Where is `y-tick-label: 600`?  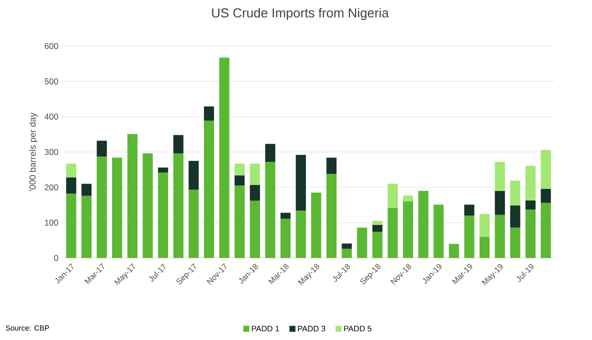
y-tick-label: 600 is located at coordinates (51, 46).